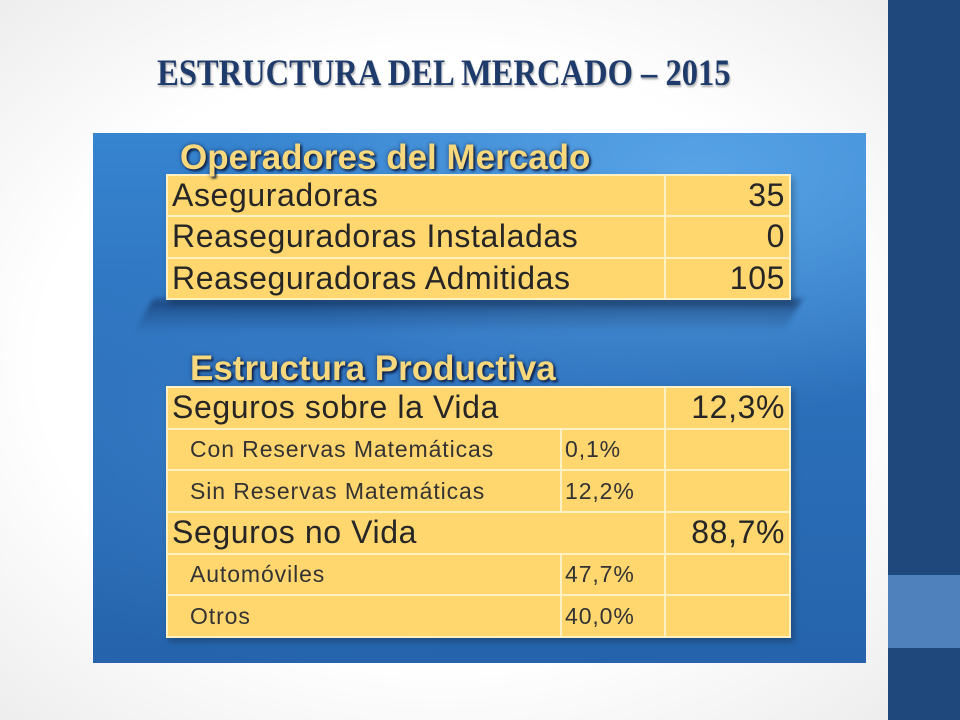 The width and height of the screenshot is (960, 720). Describe the element at coordinates (728, 532) in the screenshot. I see `group-total: 88,7%` at that location.